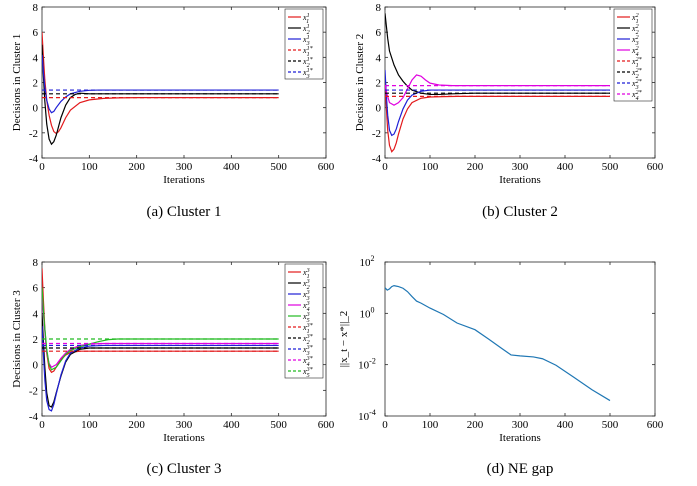  I want to click on panel-caption: (c) Cluster 3, so click(184, 469).